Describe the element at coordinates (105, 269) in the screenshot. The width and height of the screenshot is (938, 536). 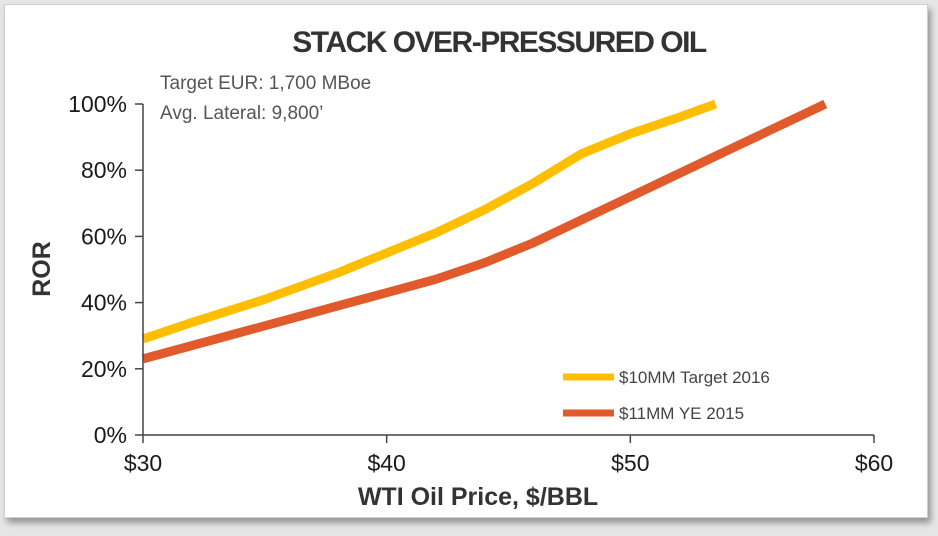
I see `y-ticks: 0% 20% 40% 60% 80% 100%` at that location.